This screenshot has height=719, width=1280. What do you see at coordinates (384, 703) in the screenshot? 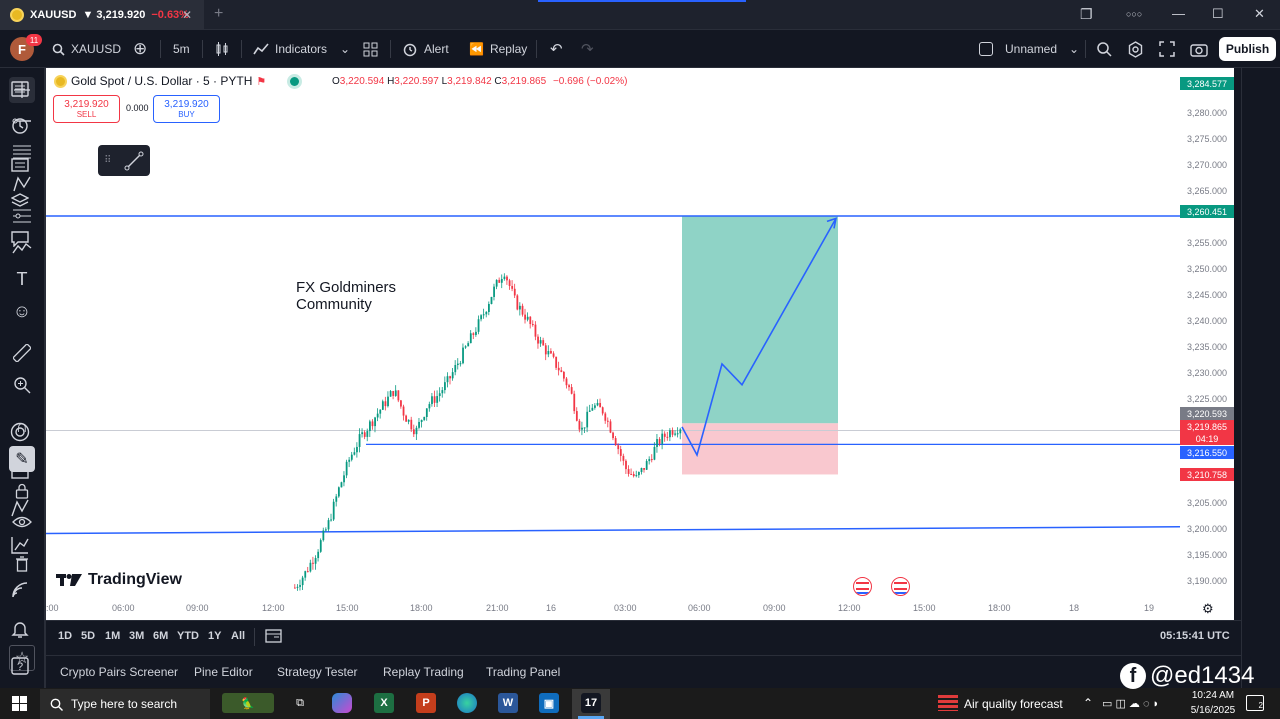
I see `excel-icon: X` at bounding box center [384, 703].